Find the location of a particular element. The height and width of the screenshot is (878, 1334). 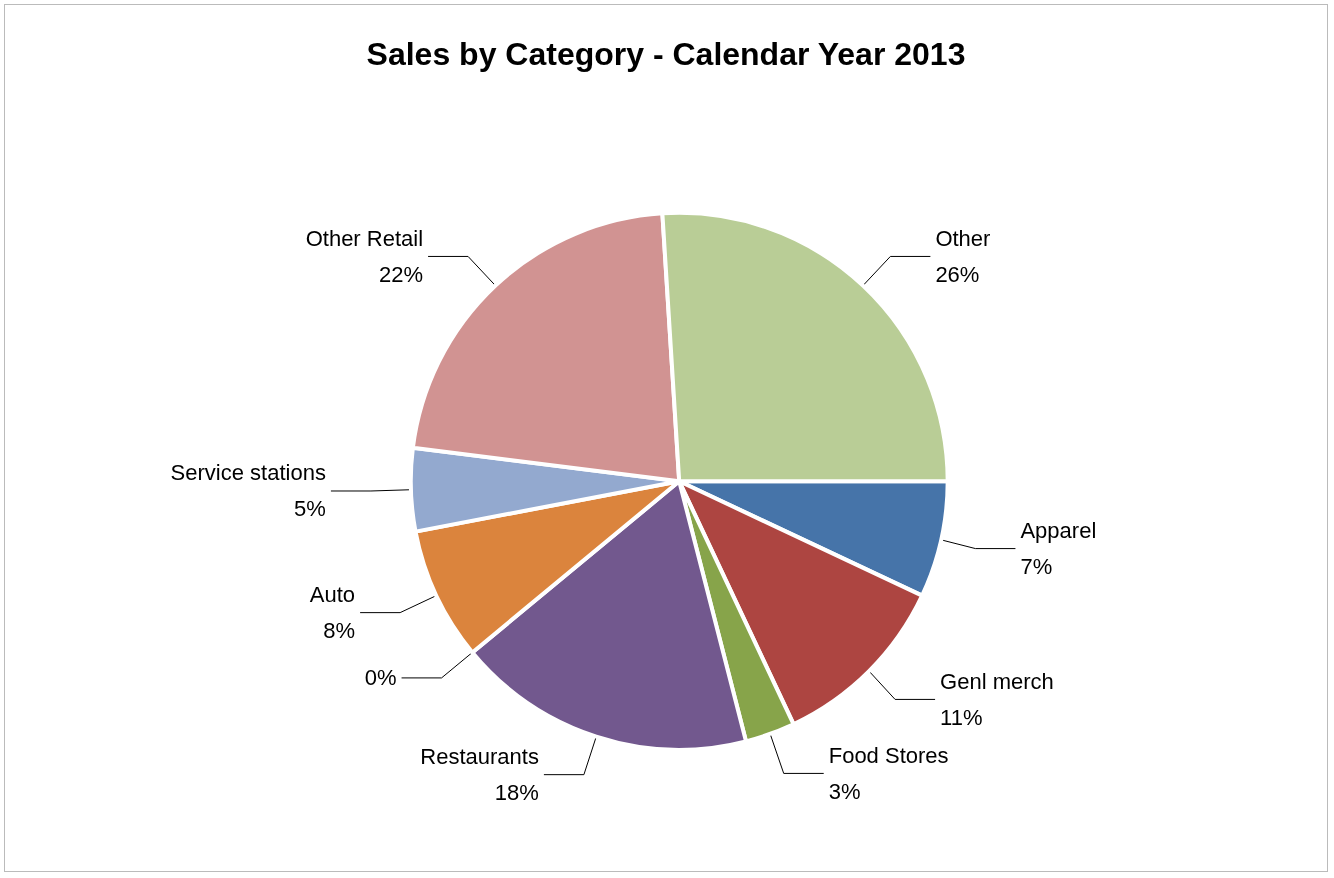

slice-label: Apparel is located at coordinates (1058, 531).